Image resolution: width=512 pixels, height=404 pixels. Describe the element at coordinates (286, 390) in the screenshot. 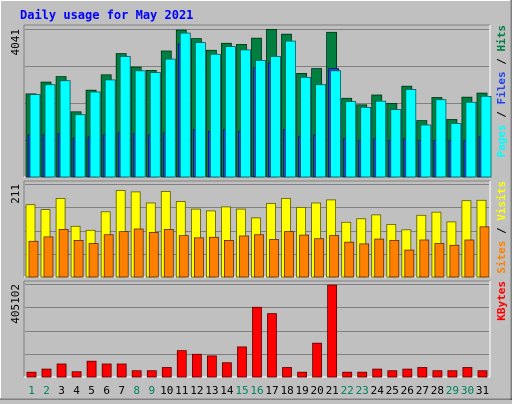

I see `x-tick-label: 18` at that location.